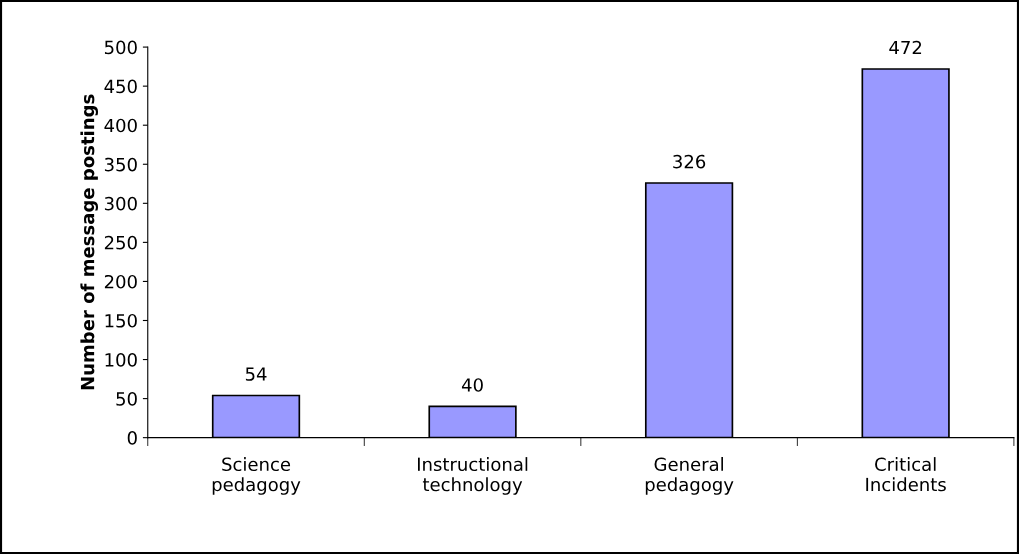 The image size is (1019, 554). Describe the element at coordinates (120, 164) in the screenshot. I see `y-tick-label: 350` at that location.